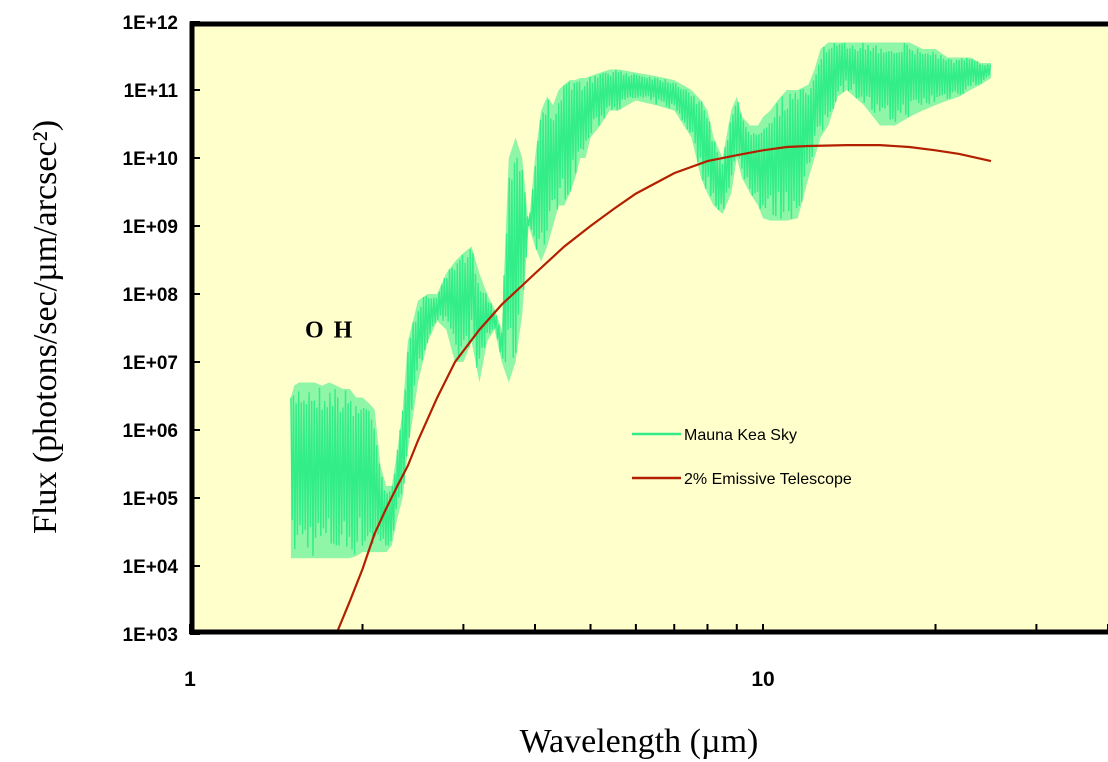 The height and width of the screenshot is (762, 1108). What do you see at coordinates (151, 567) in the screenshot?
I see `y-tick-label: 1E+04` at bounding box center [151, 567].